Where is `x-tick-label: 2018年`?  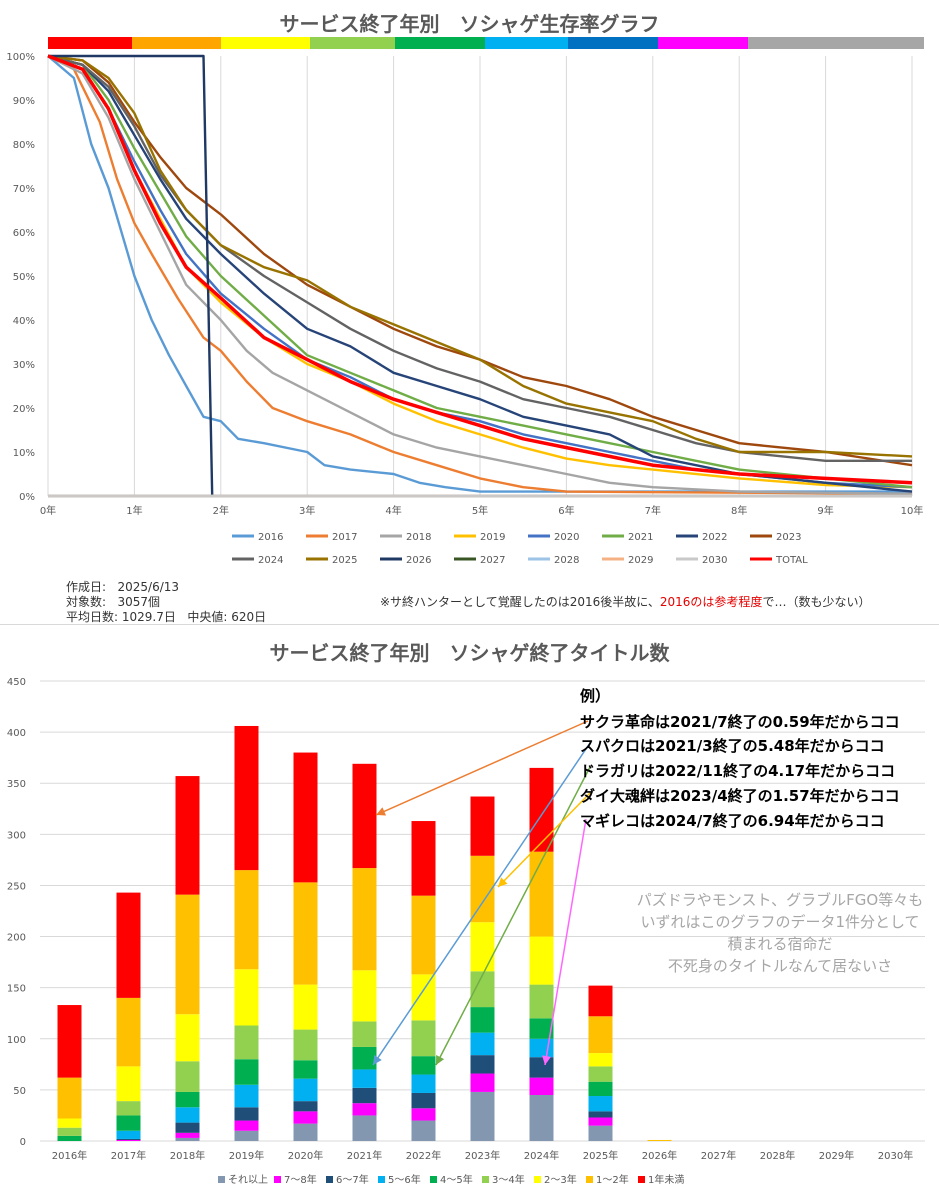 x-tick-label: 2018年 is located at coordinates (187, 1155).